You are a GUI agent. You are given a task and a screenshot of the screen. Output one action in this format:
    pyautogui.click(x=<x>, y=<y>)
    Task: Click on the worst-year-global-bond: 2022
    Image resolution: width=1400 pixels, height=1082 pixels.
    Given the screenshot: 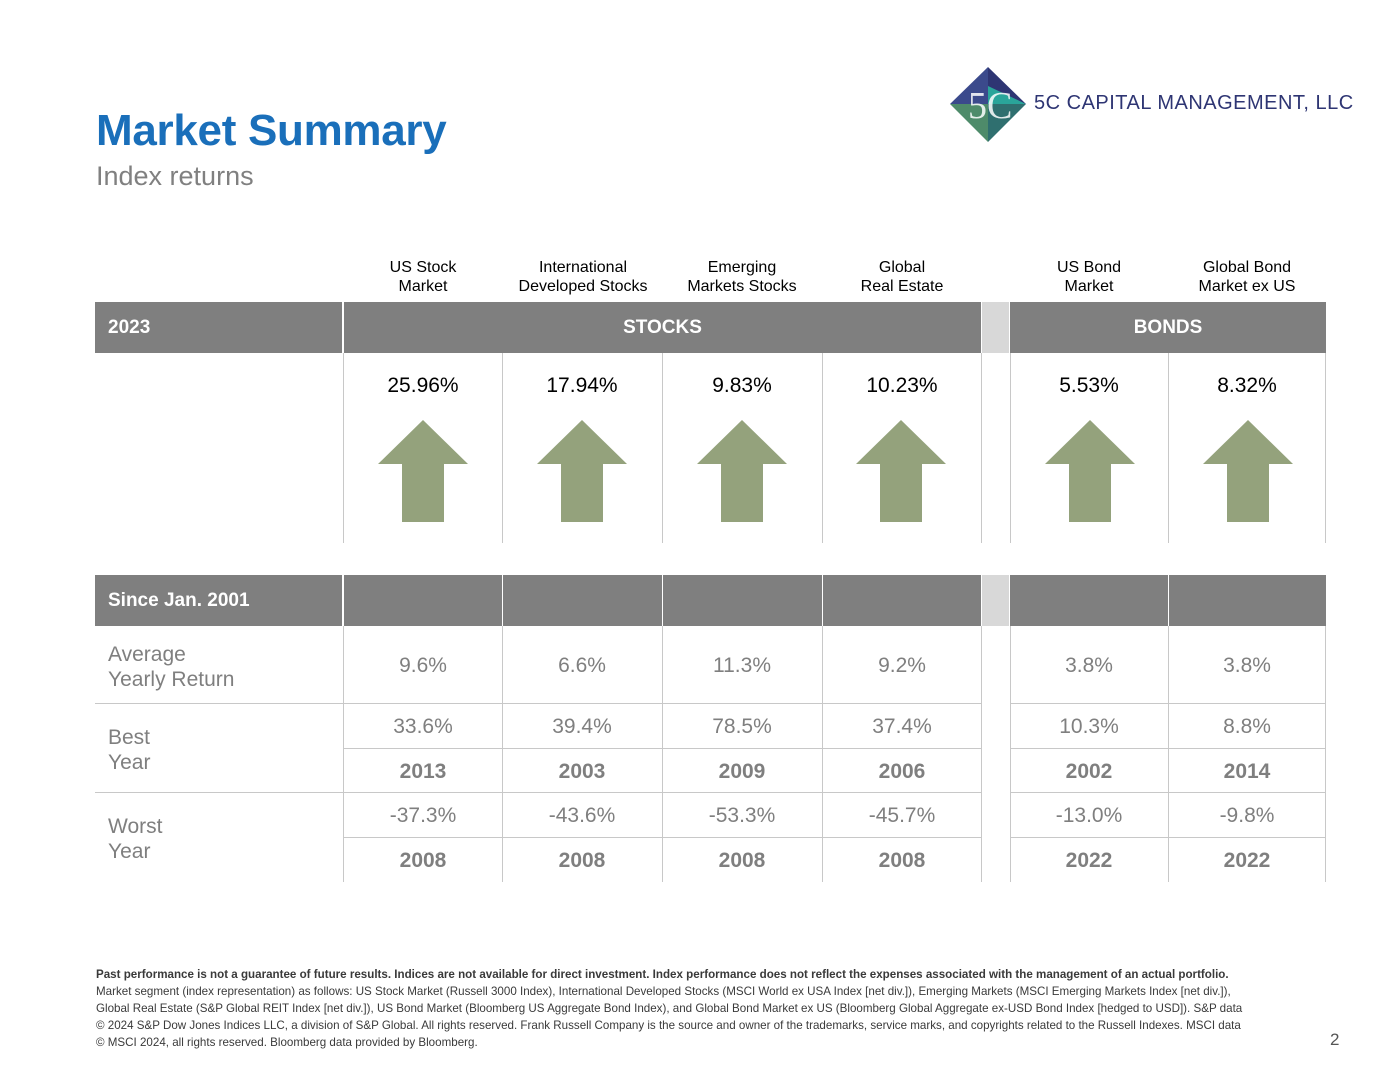 What is the action you would take?
    pyautogui.click(x=1247, y=860)
    